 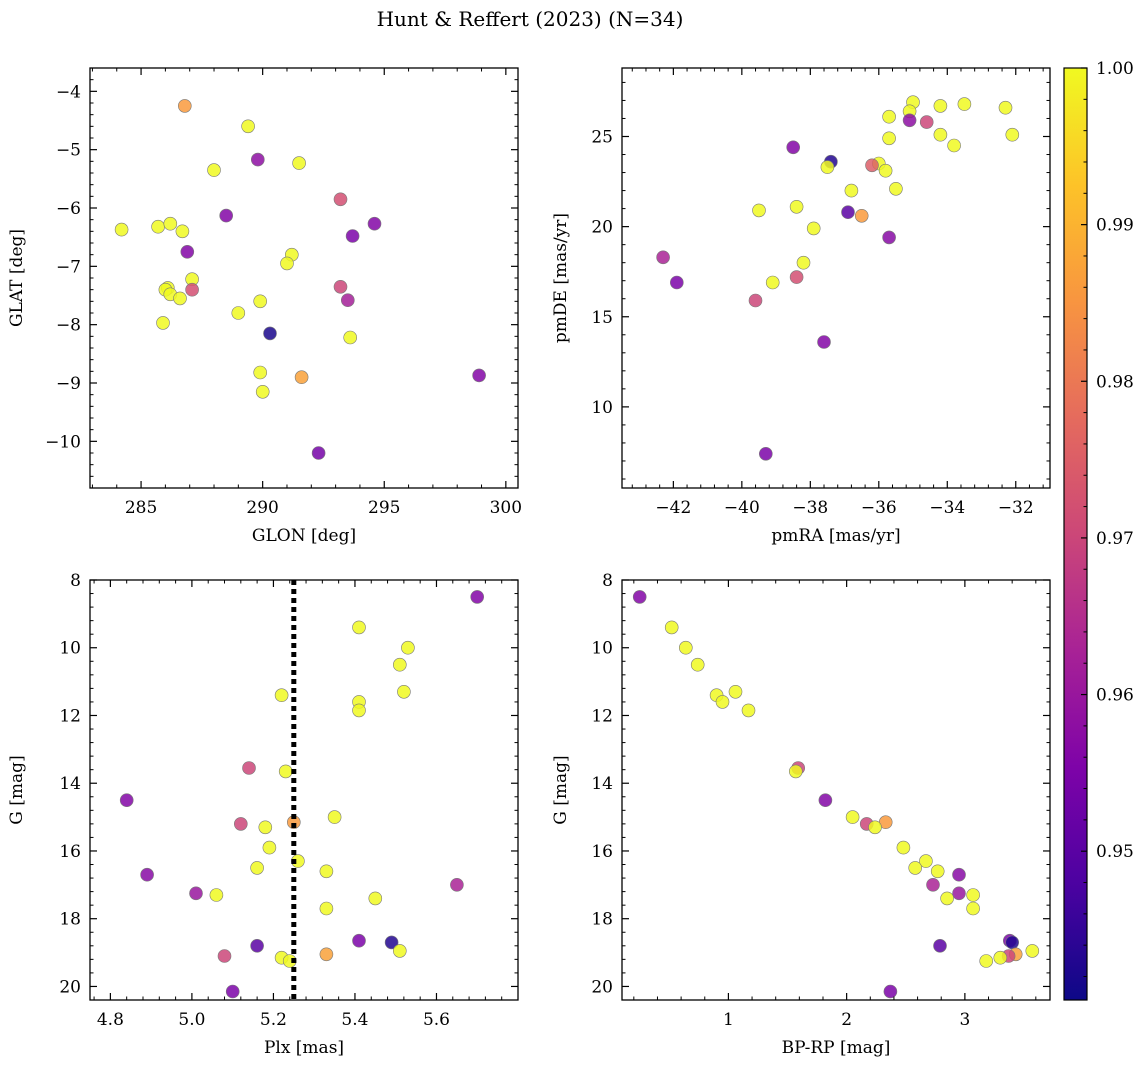 What do you see at coordinates (304, 536) in the screenshot?
I see `x-axis-label: GLON [deg]` at bounding box center [304, 536].